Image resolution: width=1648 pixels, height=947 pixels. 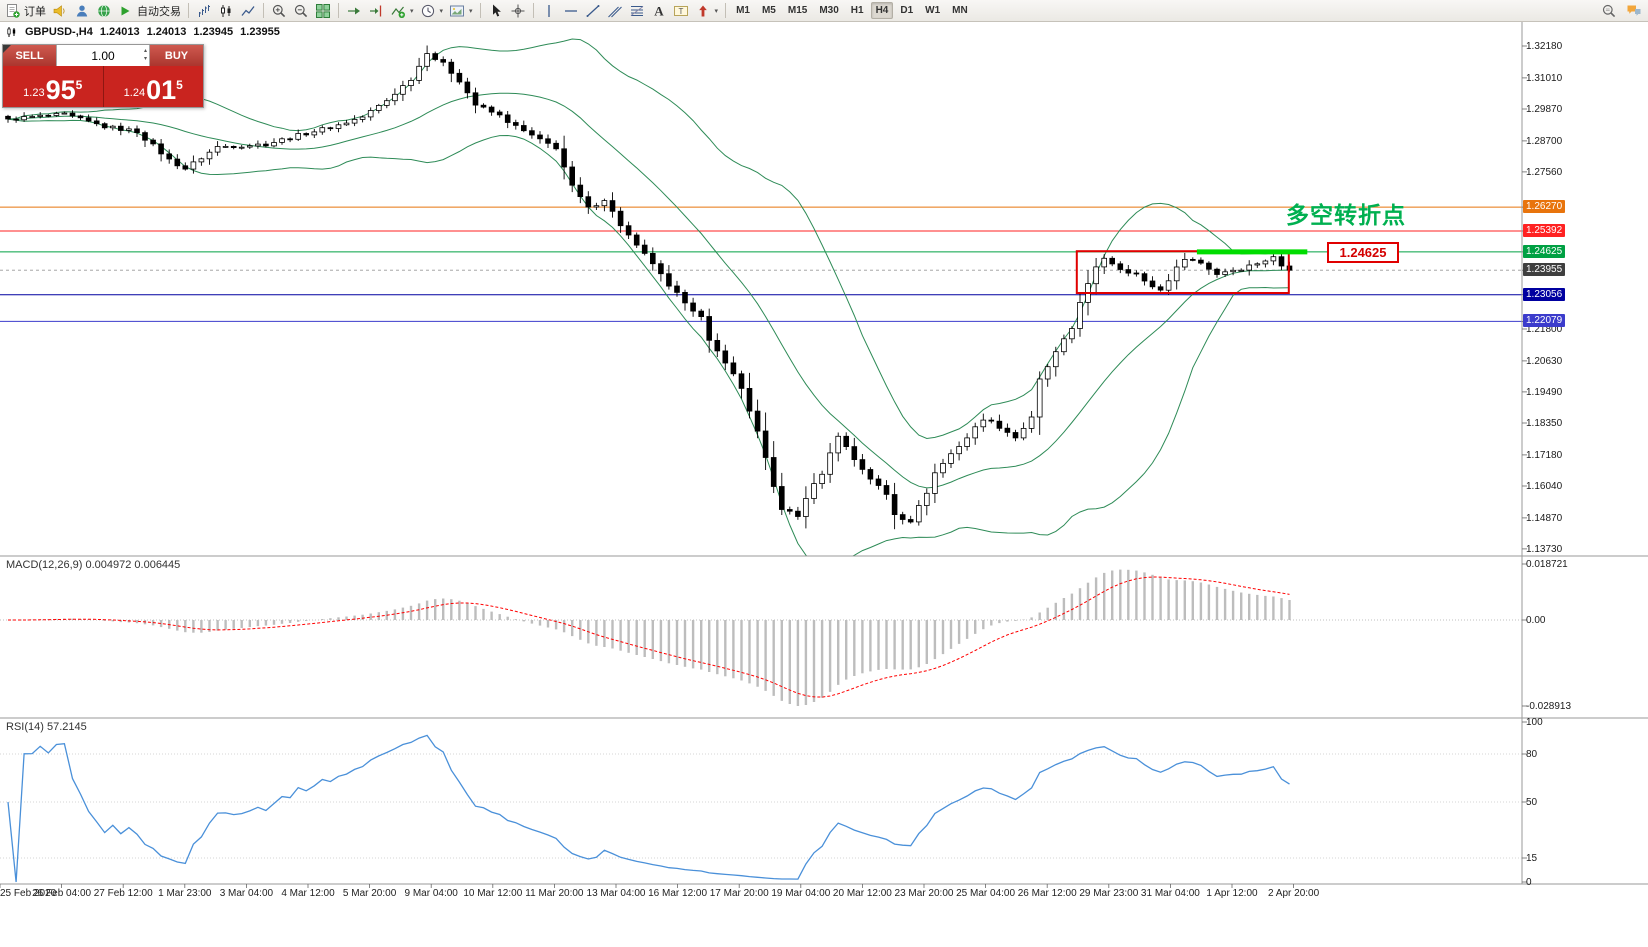 I want to click on buy-price-sup: 5, so click(x=179, y=85).